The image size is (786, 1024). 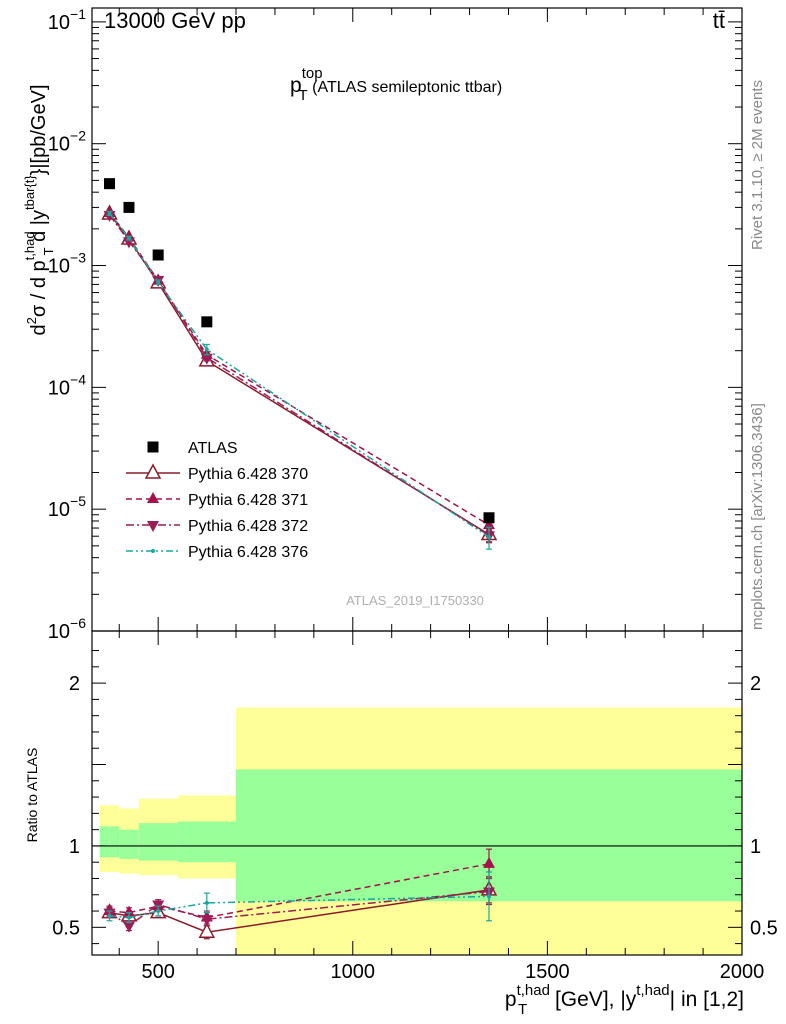 I want to click on main-ytick-label-5: 10⁻¹, so click(x=67, y=20).